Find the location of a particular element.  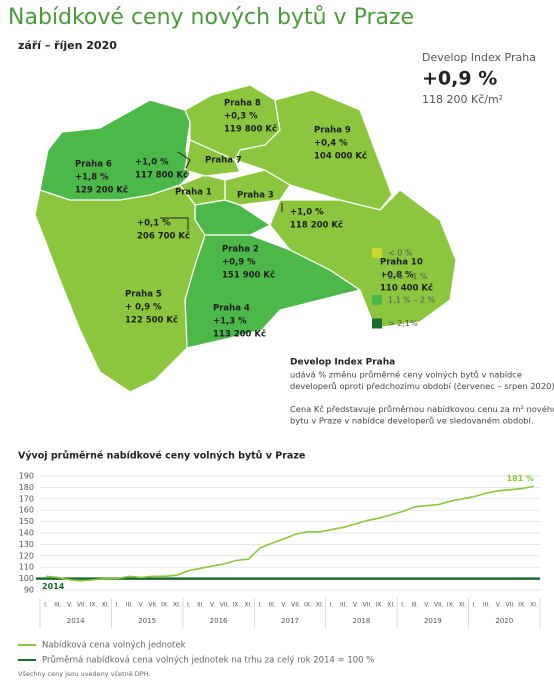

y-tick-label: 150 is located at coordinates (26, 521).